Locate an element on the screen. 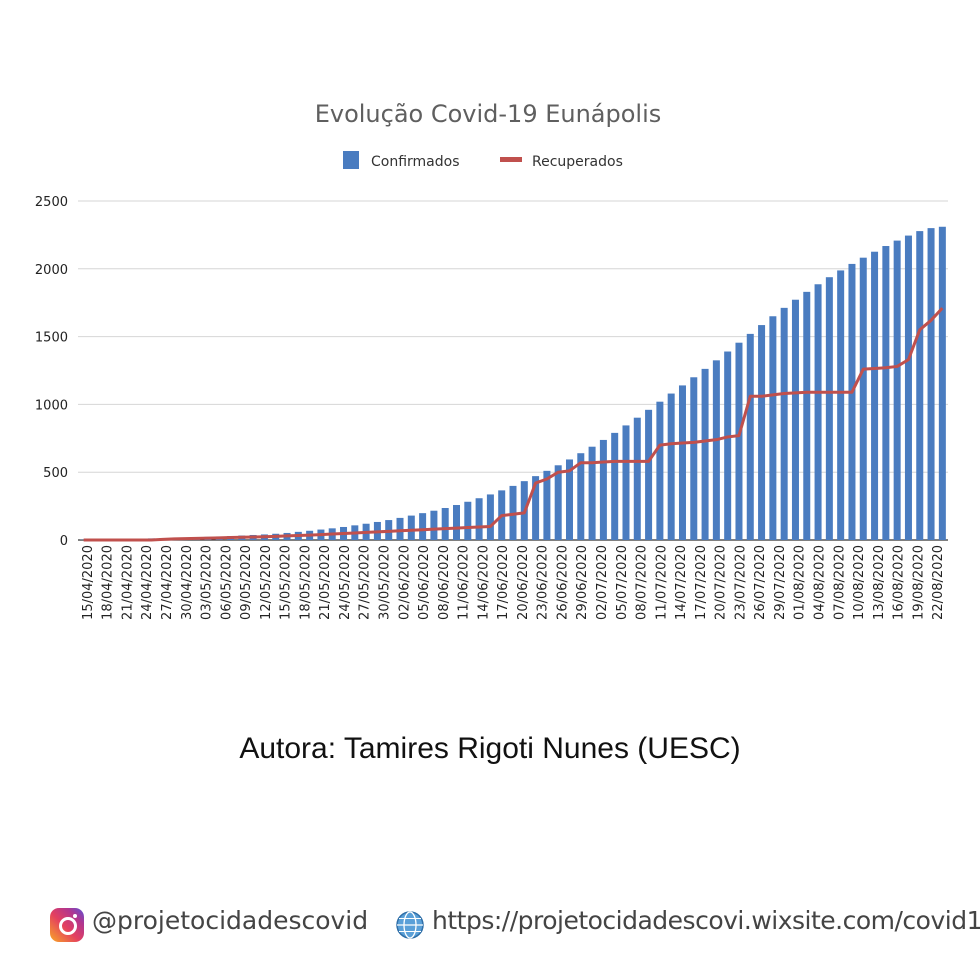 The width and height of the screenshot is (980, 980). x-tick-label: 08/06/2020 is located at coordinates (444, 582).